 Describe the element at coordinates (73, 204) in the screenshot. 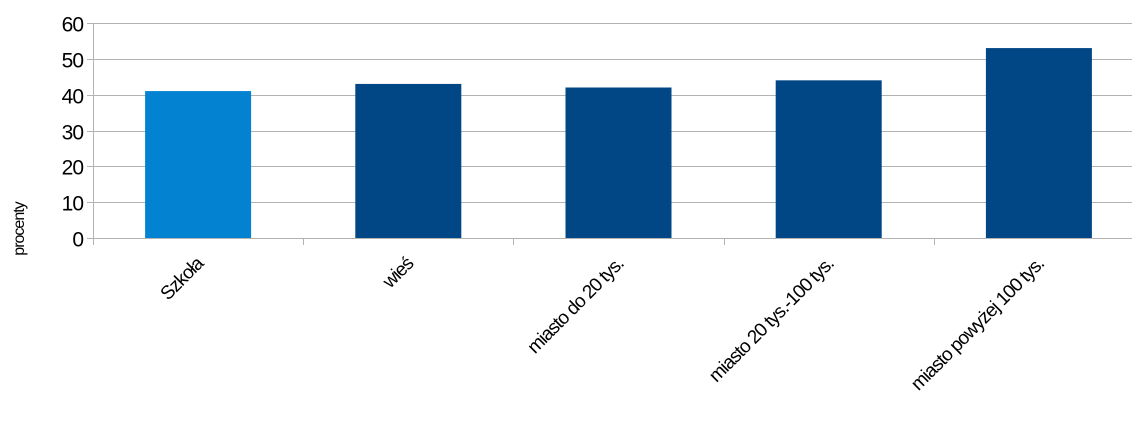

I see `y-tick-label: 10` at that location.